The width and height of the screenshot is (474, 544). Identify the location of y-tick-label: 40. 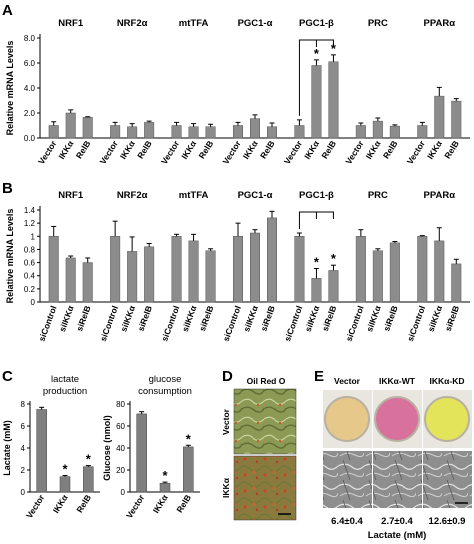
(120, 448).